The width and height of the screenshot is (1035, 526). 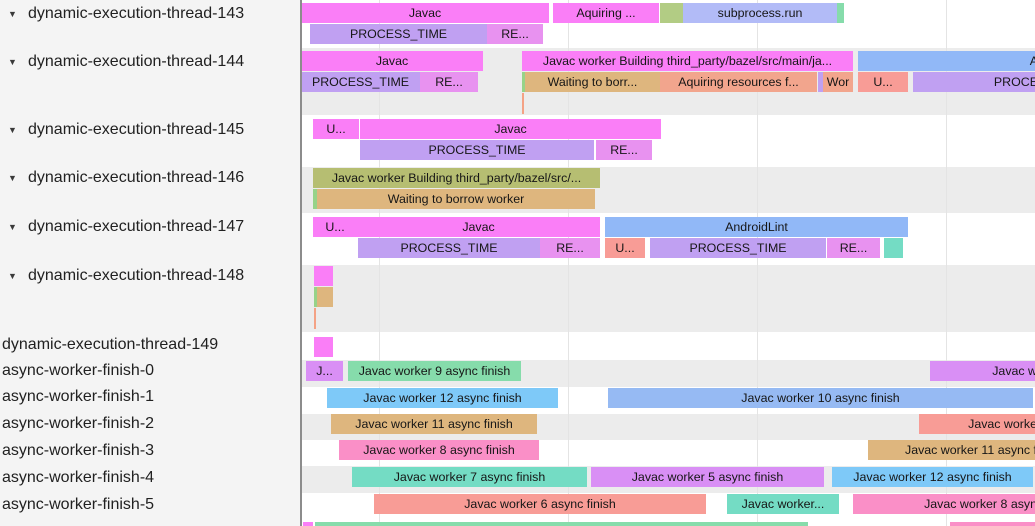 I want to click on sidebar-item-async-worker-finish-0: async-worker-finish-0, so click(x=150, y=371).